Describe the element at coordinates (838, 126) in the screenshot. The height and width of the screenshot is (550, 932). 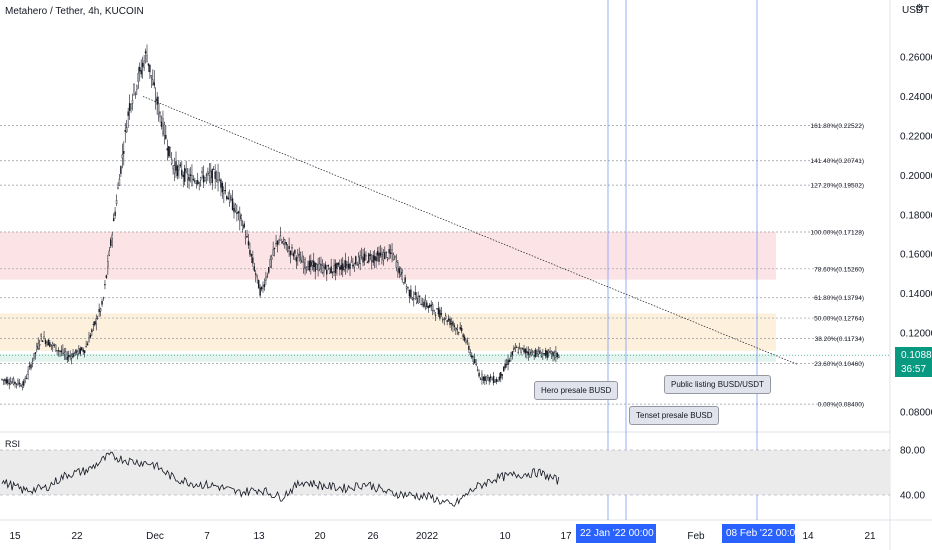
I see `fib-level-label: 161.80%(0.22522)` at that location.